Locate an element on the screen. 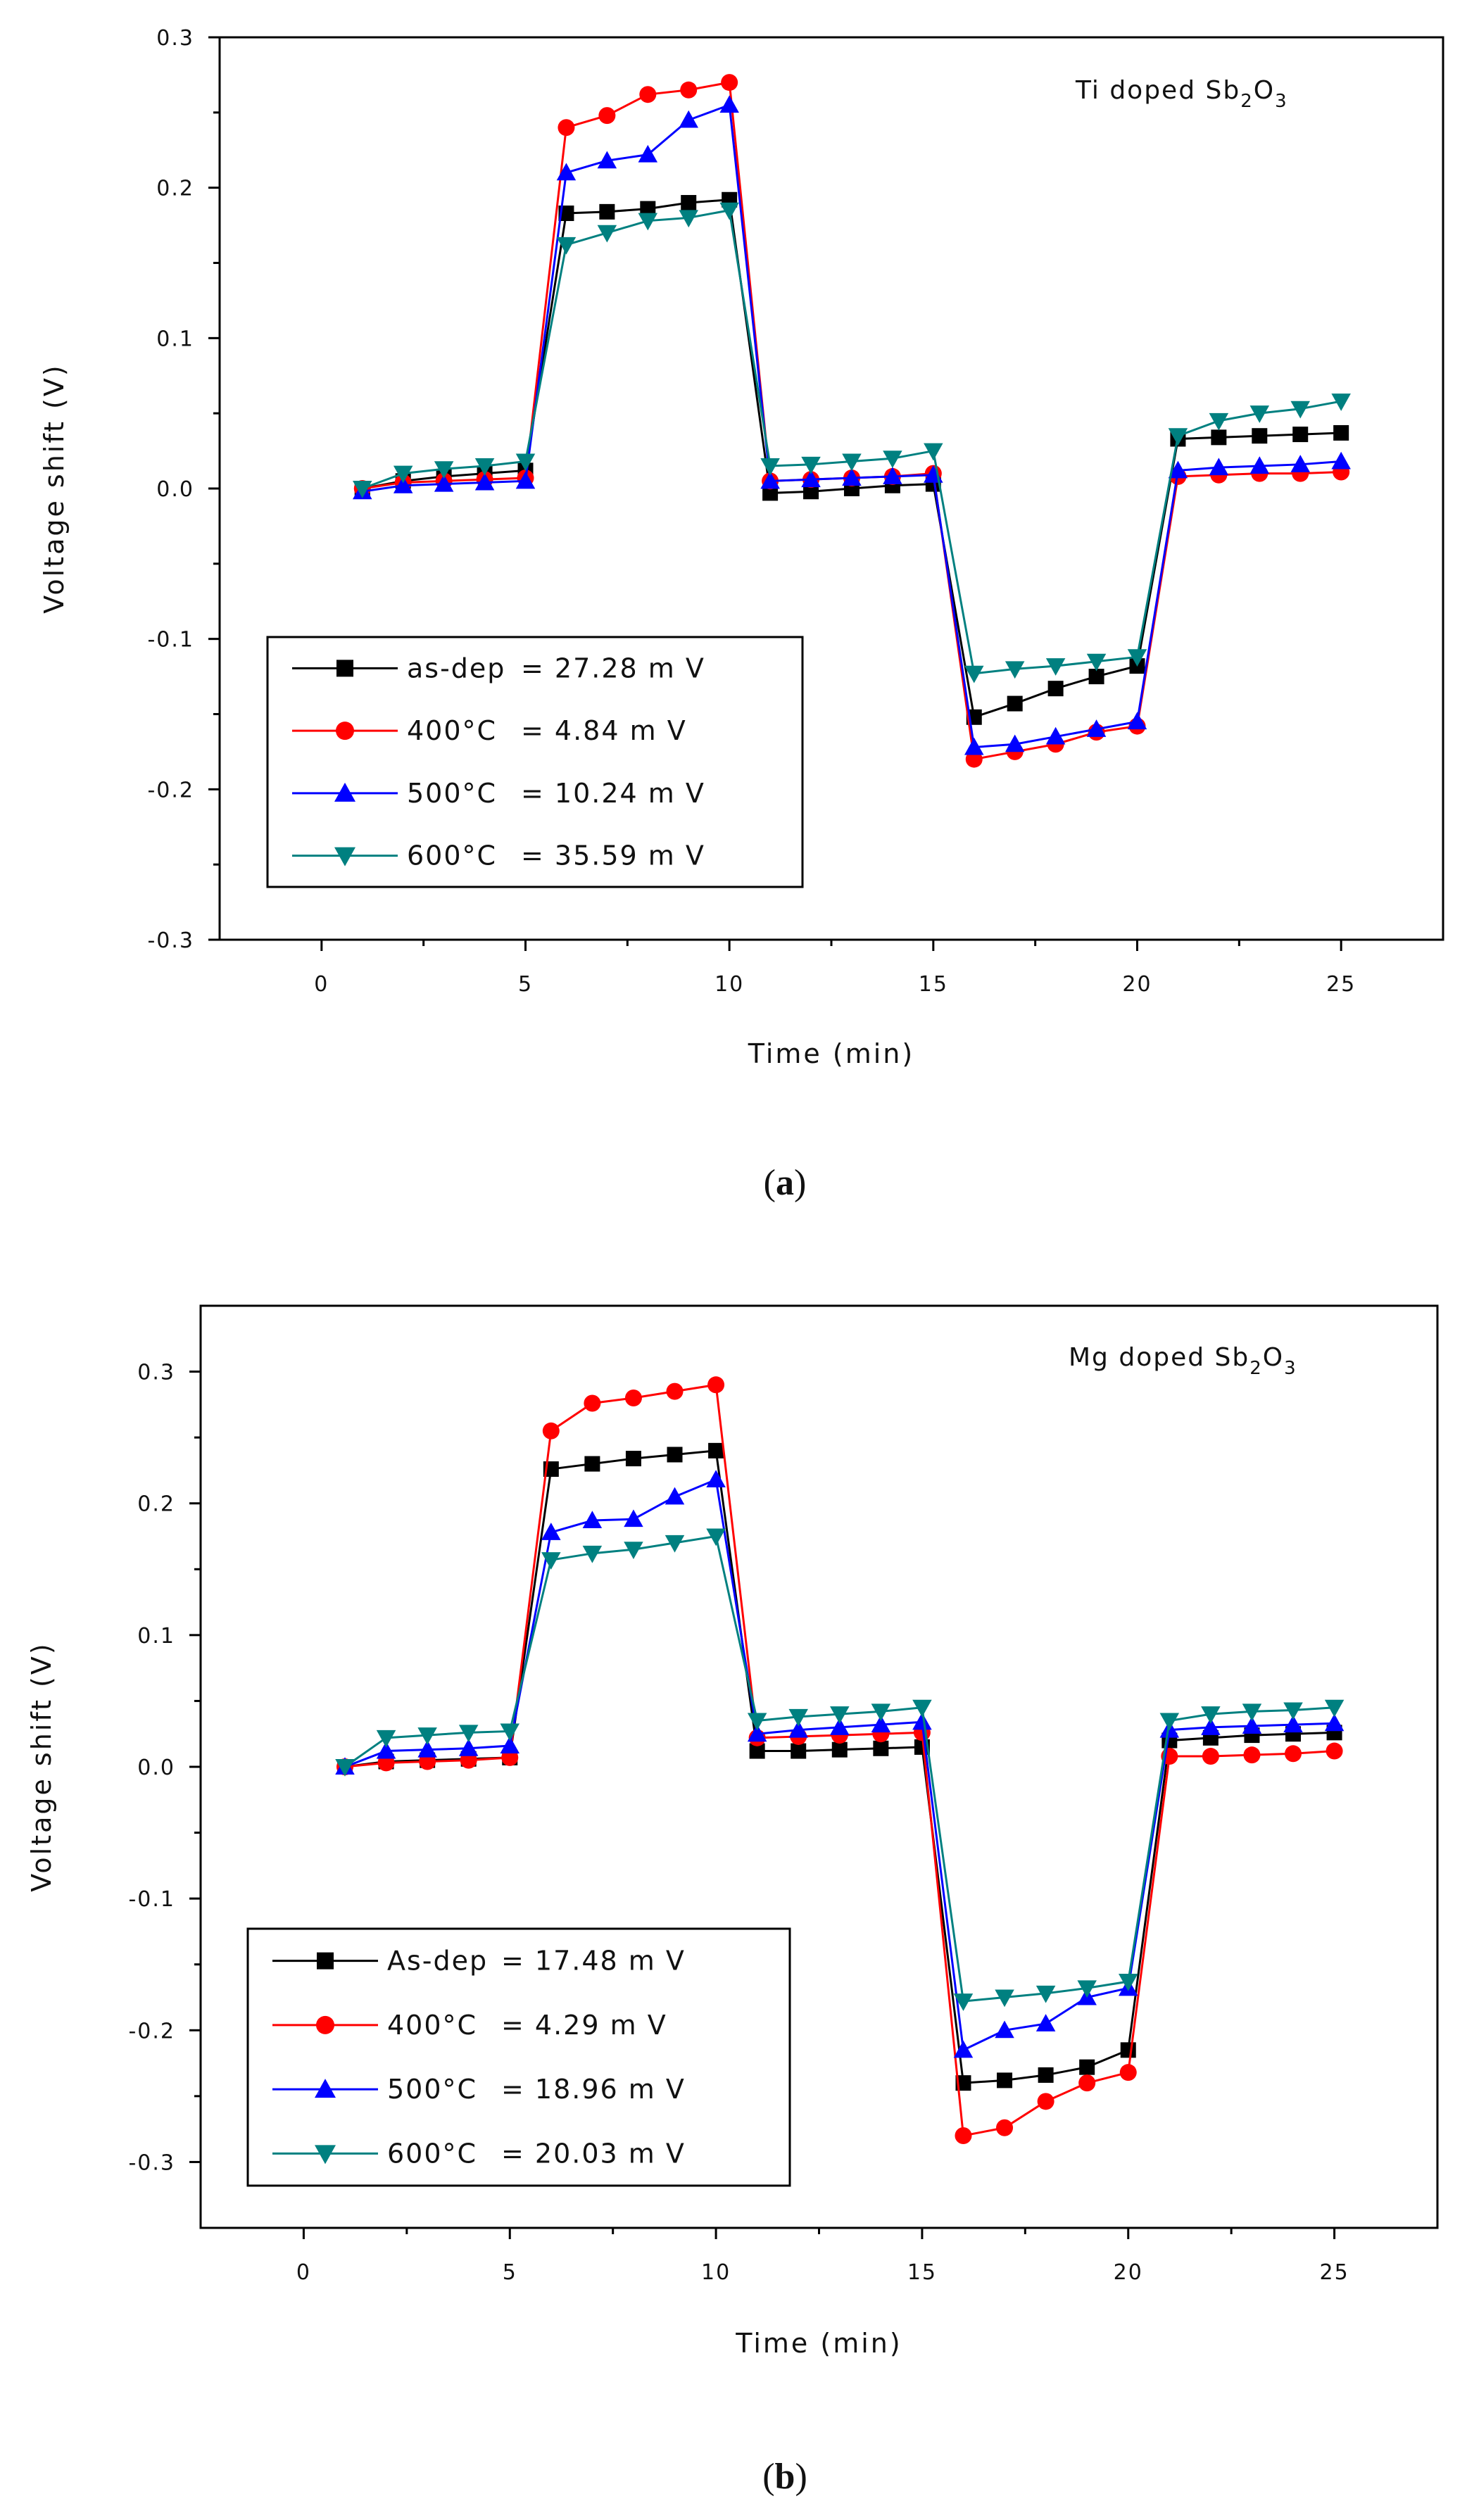 The width and height of the screenshot is (1467, 2520). caption-letter: a is located at coordinates (785, 1183).